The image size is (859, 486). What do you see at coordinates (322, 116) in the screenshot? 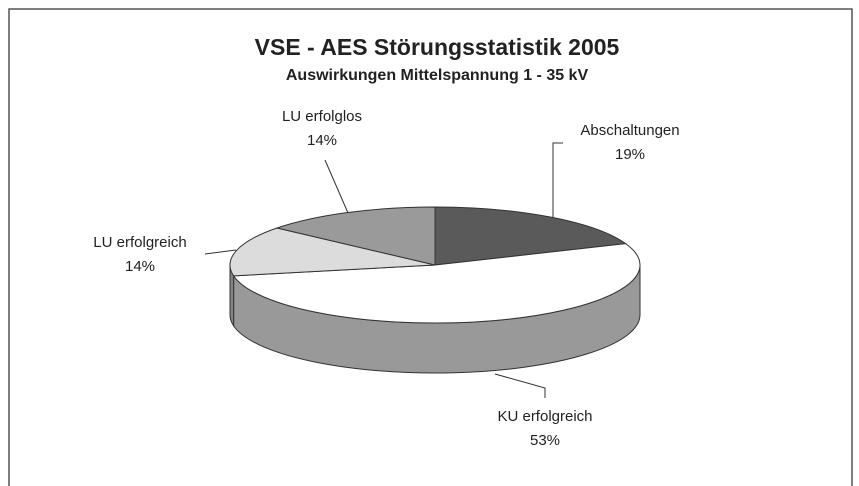
I see `slice-label: LU erfolglos` at bounding box center [322, 116].